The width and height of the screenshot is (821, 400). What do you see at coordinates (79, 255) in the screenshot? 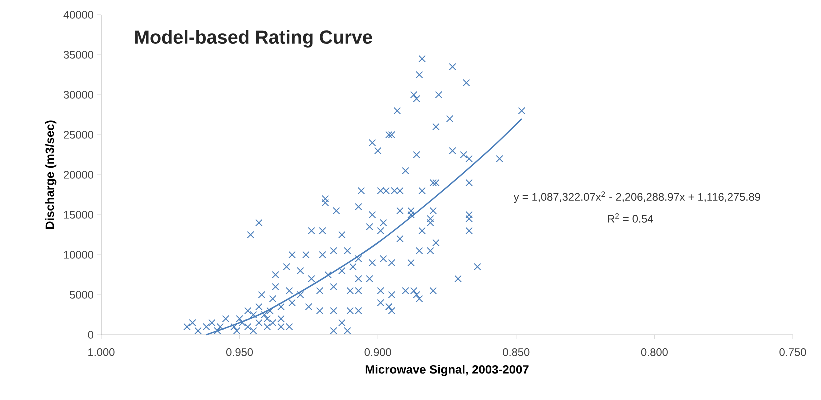
I see `y-tick-label: 10000` at bounding box center [79, 255].